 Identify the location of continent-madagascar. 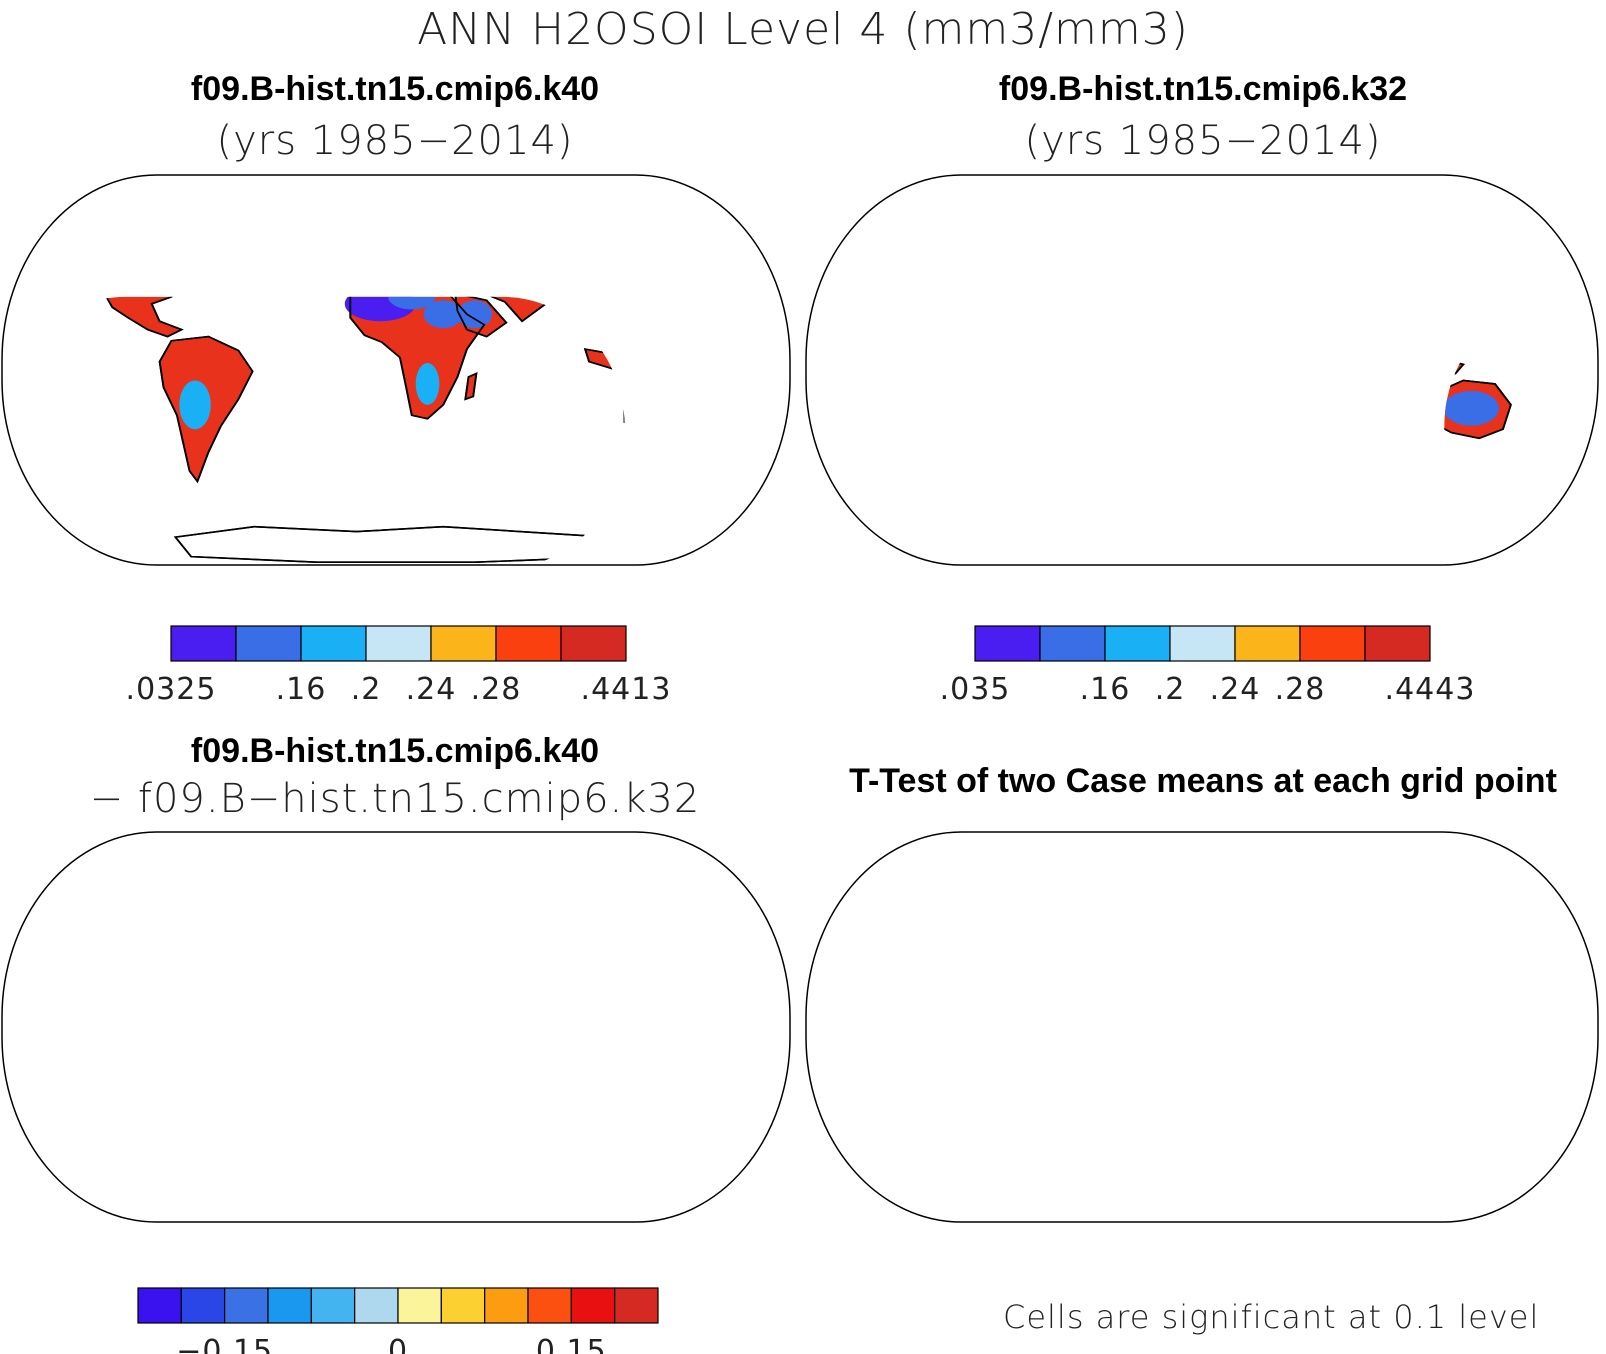
(1277, 386).